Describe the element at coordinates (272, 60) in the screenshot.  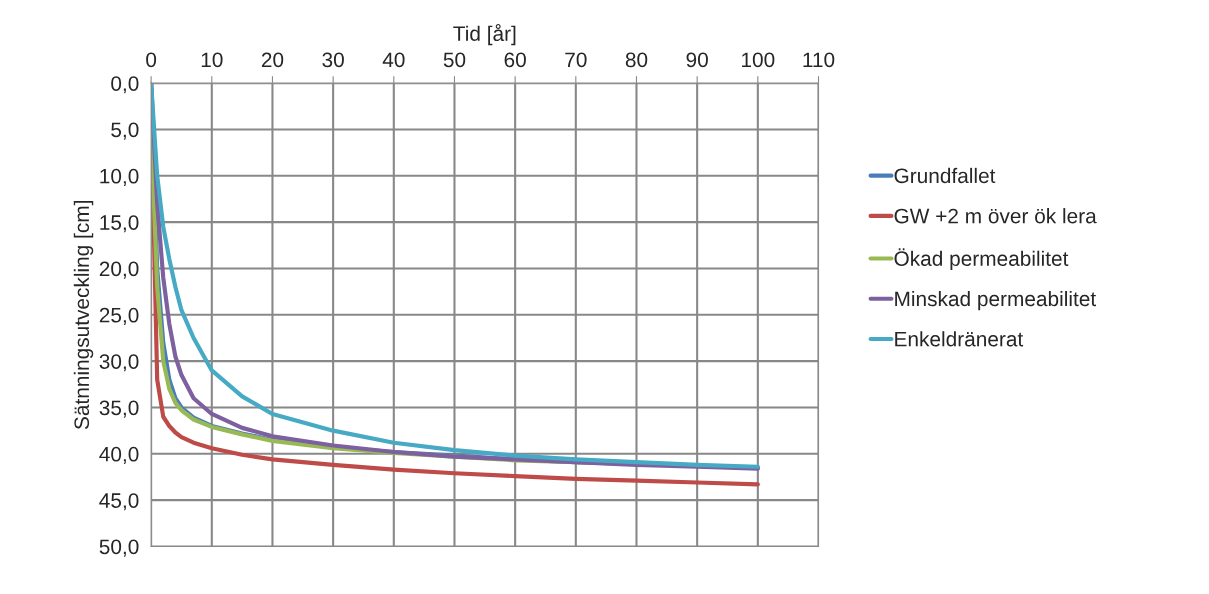
I see `x-tick-label: 20` at that location.